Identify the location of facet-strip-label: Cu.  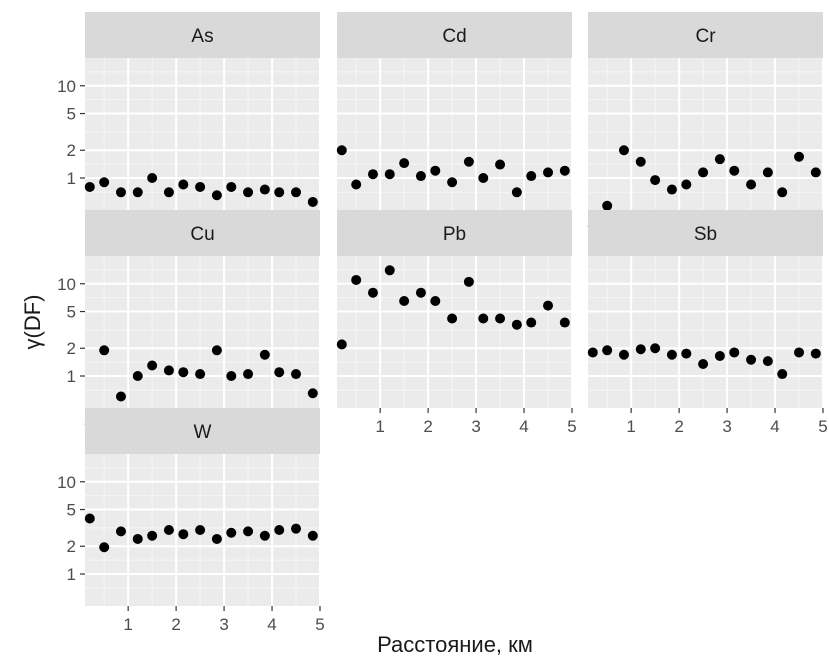
(202, 234).